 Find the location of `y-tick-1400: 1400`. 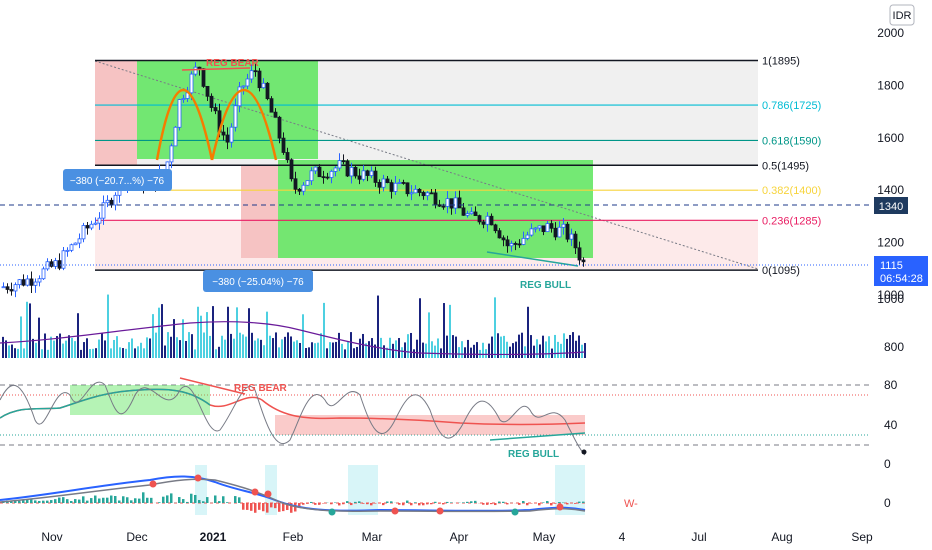

y-tick-1400: 1400 is located at coordinates (890, 190).